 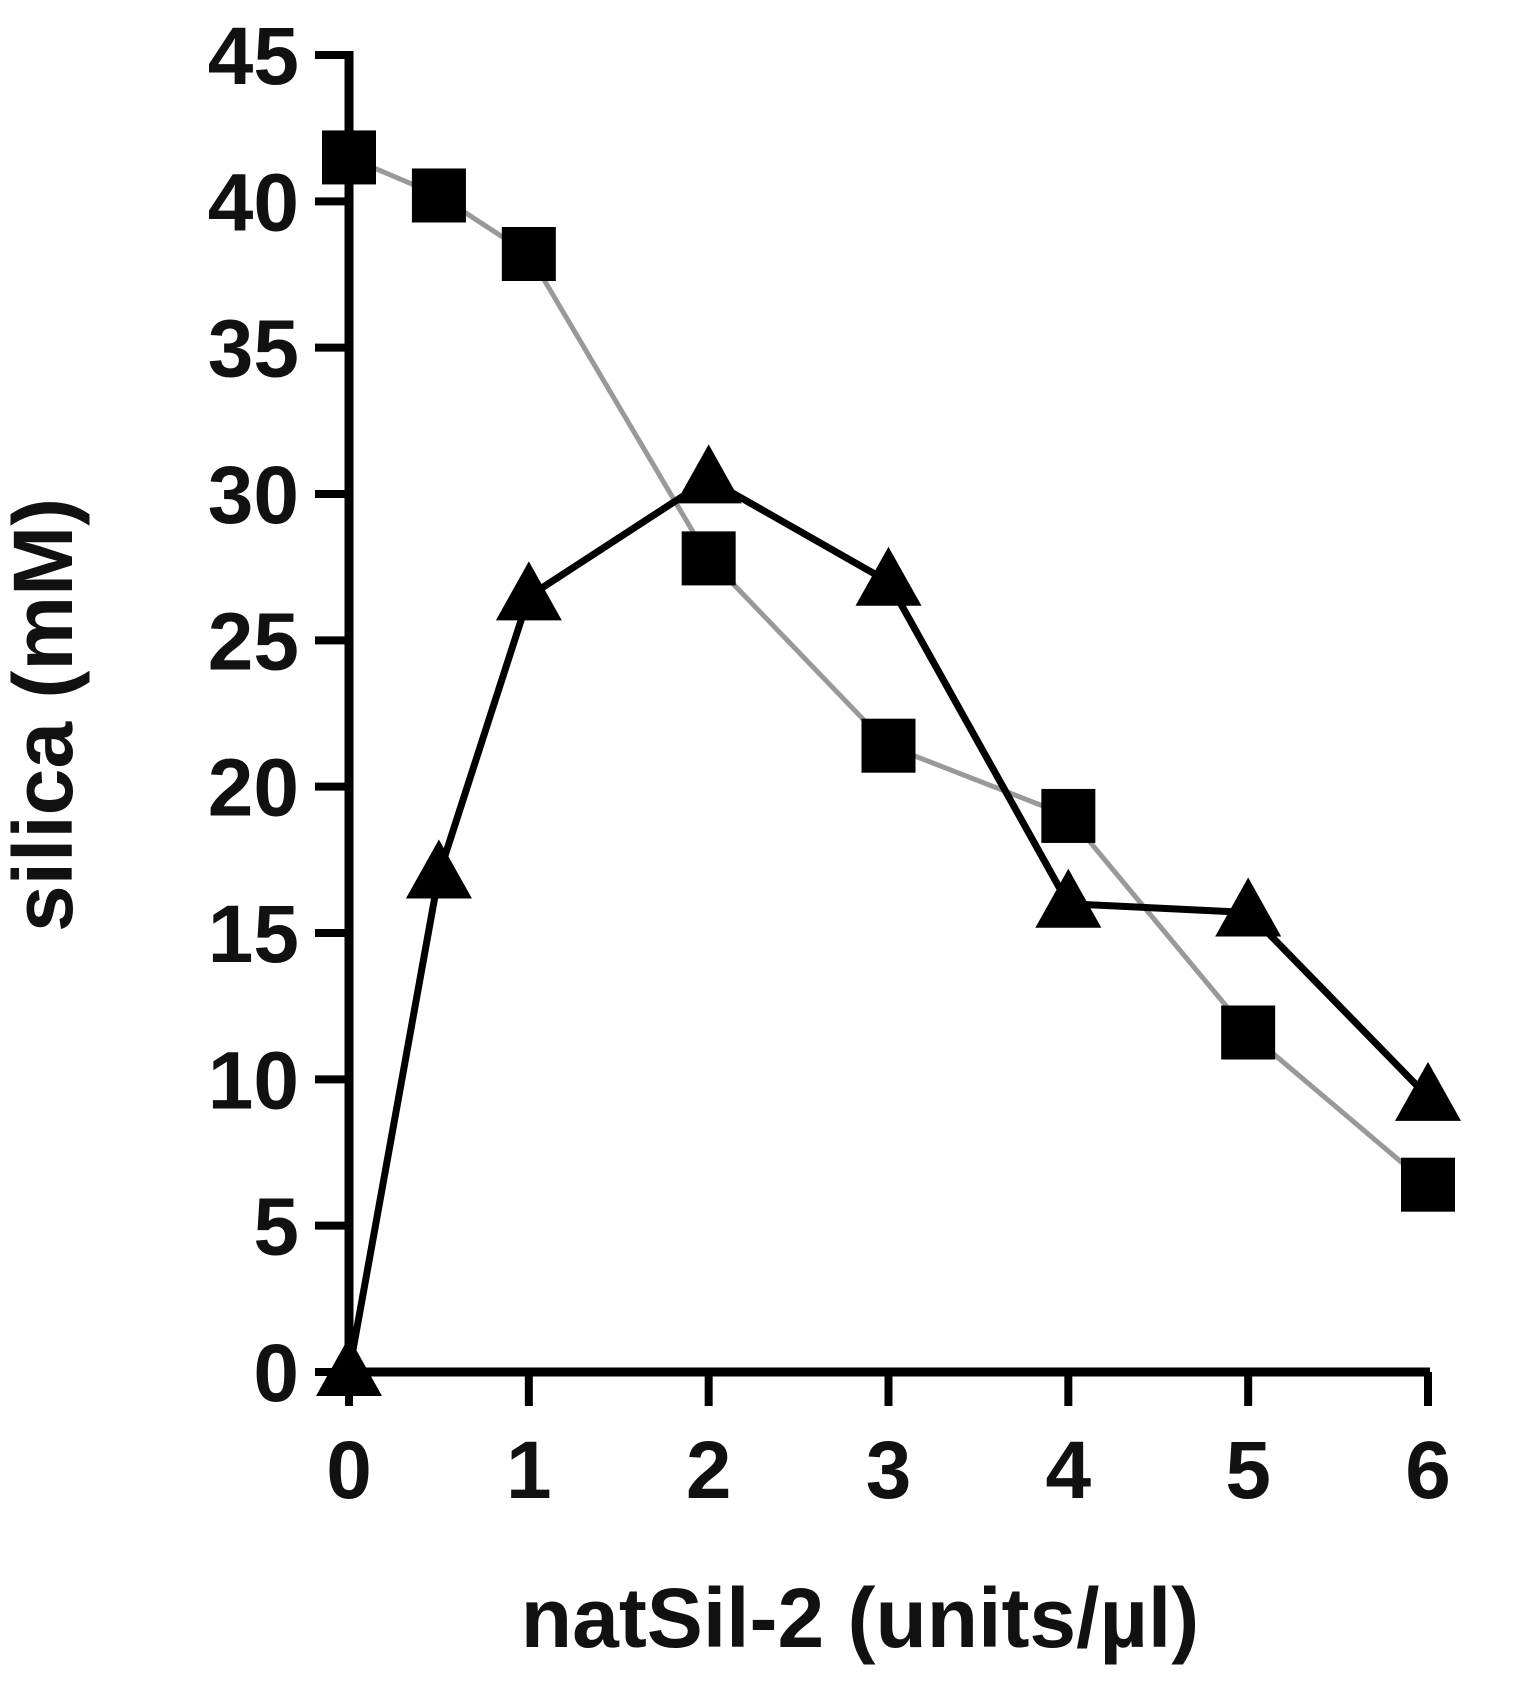 I want to click on y-tick-label: 10, so click(x=253, y=1080).